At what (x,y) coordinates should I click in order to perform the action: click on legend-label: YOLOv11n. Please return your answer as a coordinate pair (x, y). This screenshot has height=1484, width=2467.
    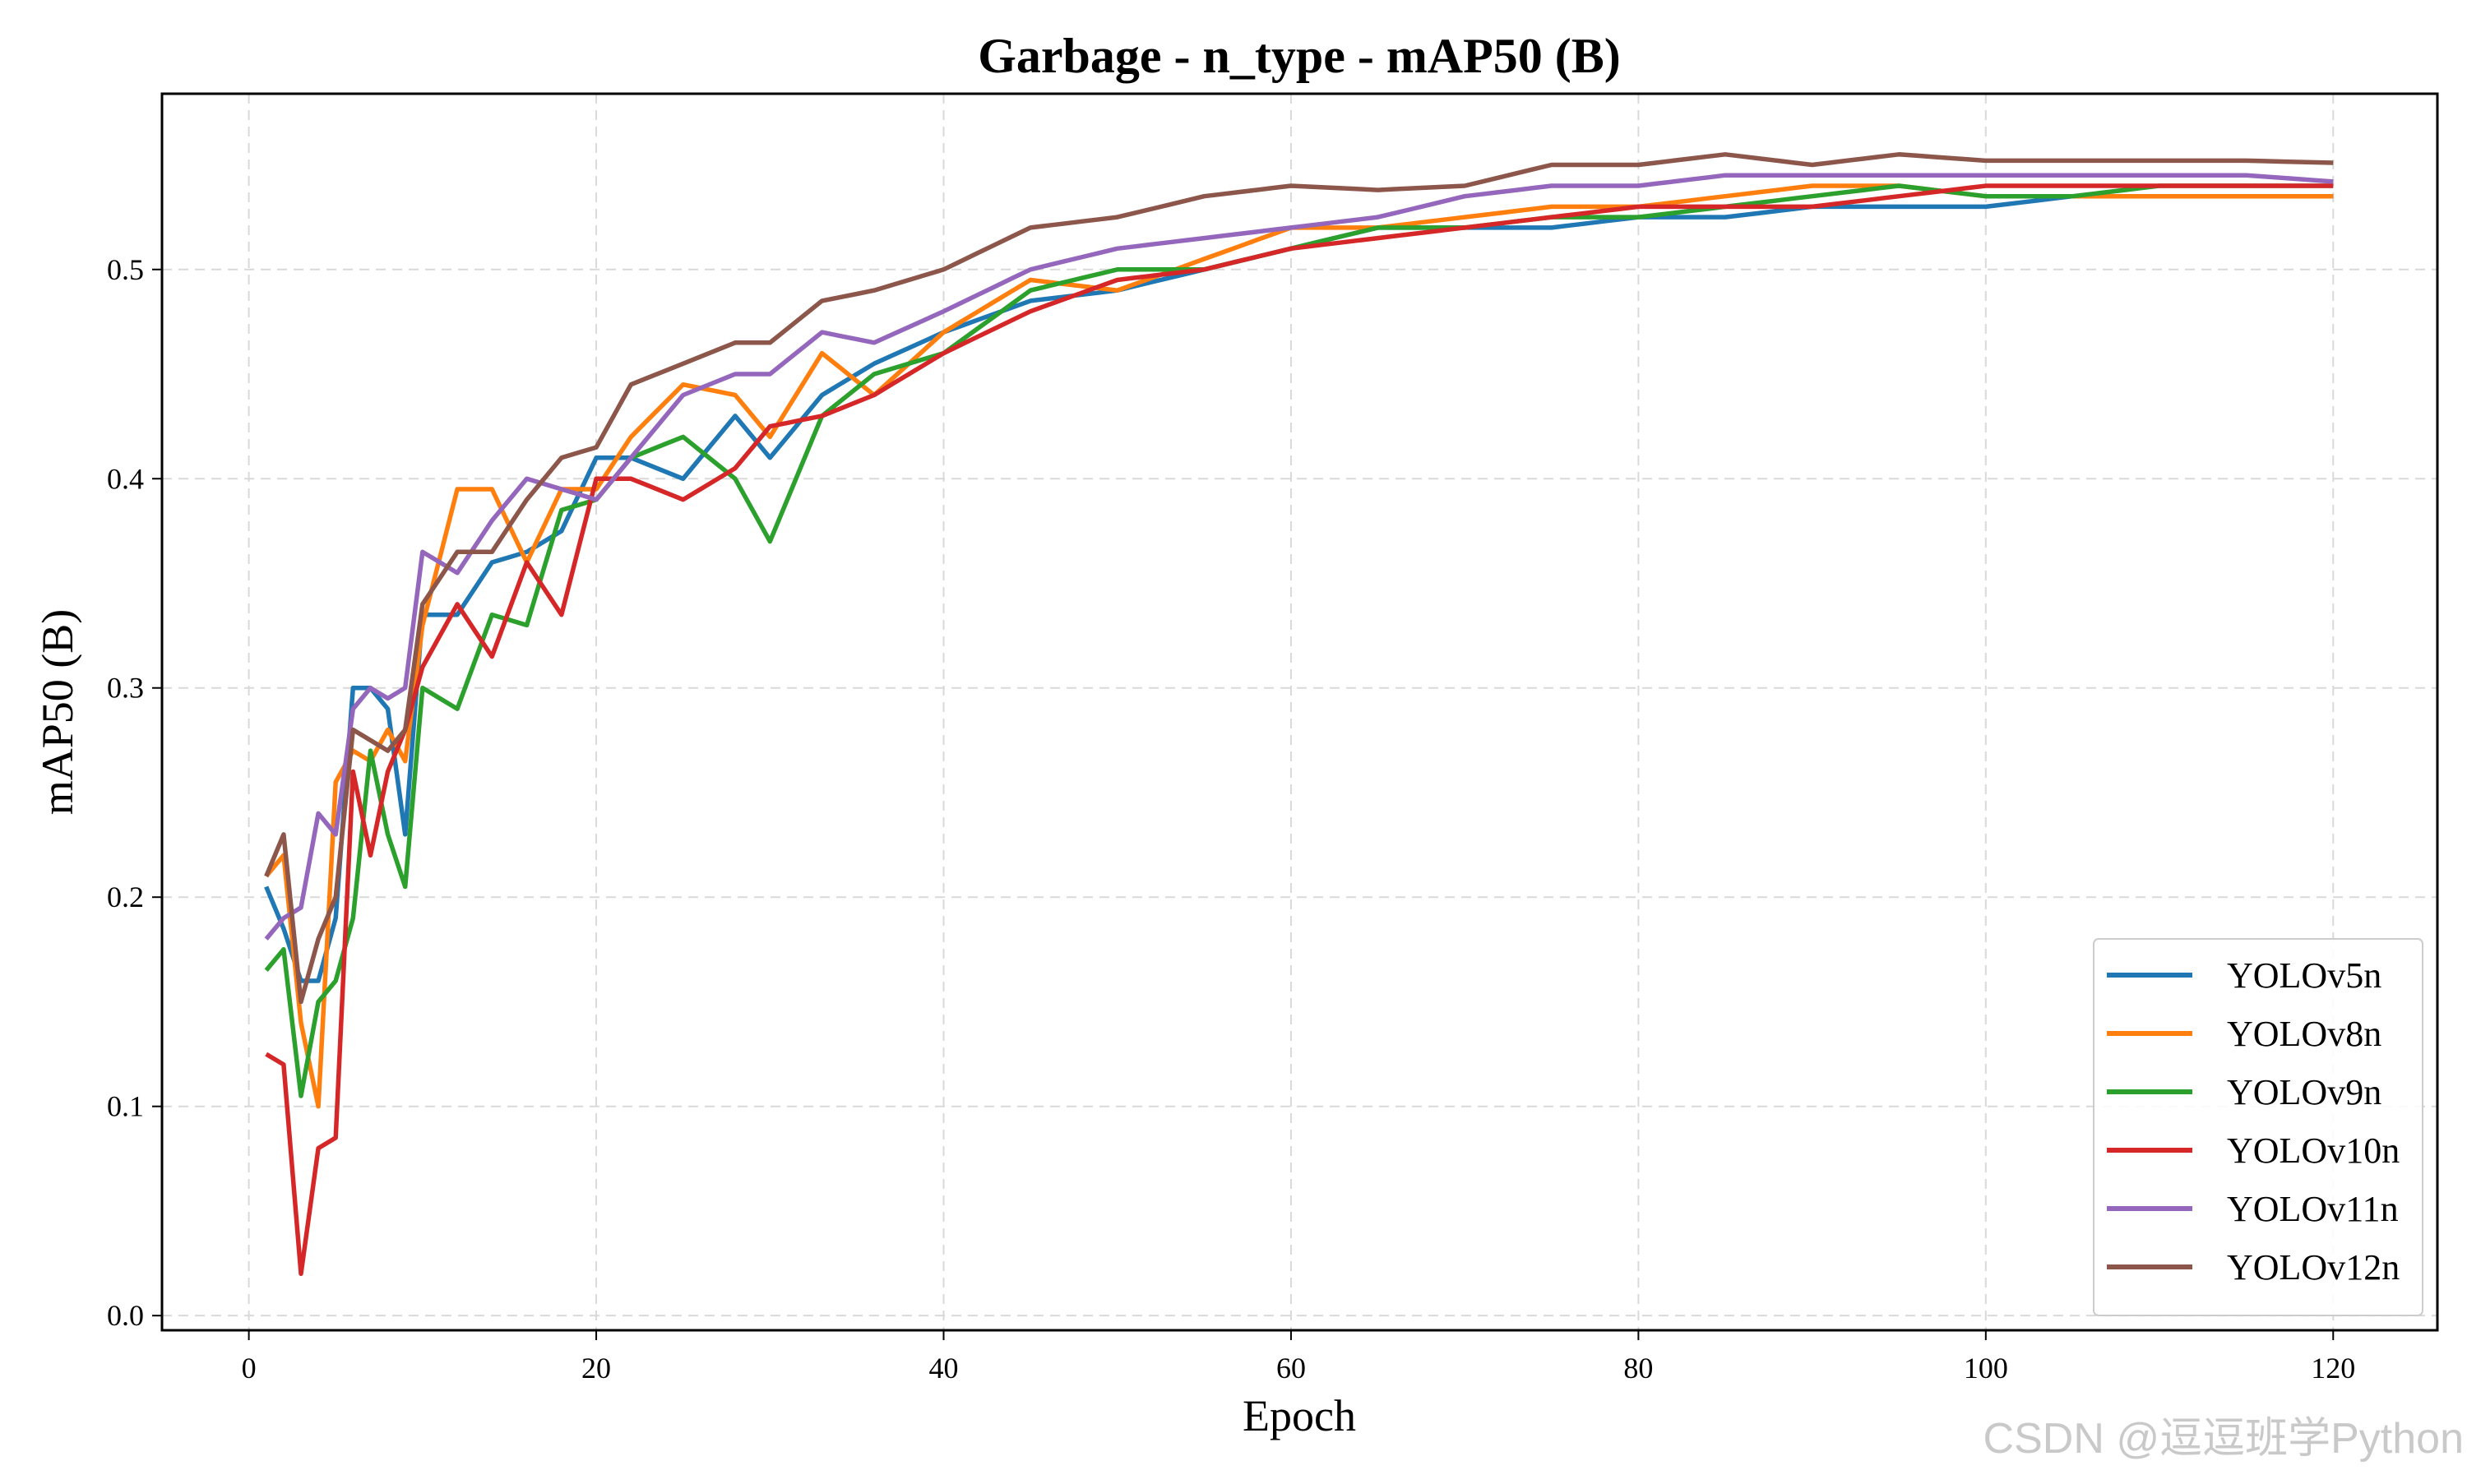
    Looking at the image, I should click on (2313, 1209).